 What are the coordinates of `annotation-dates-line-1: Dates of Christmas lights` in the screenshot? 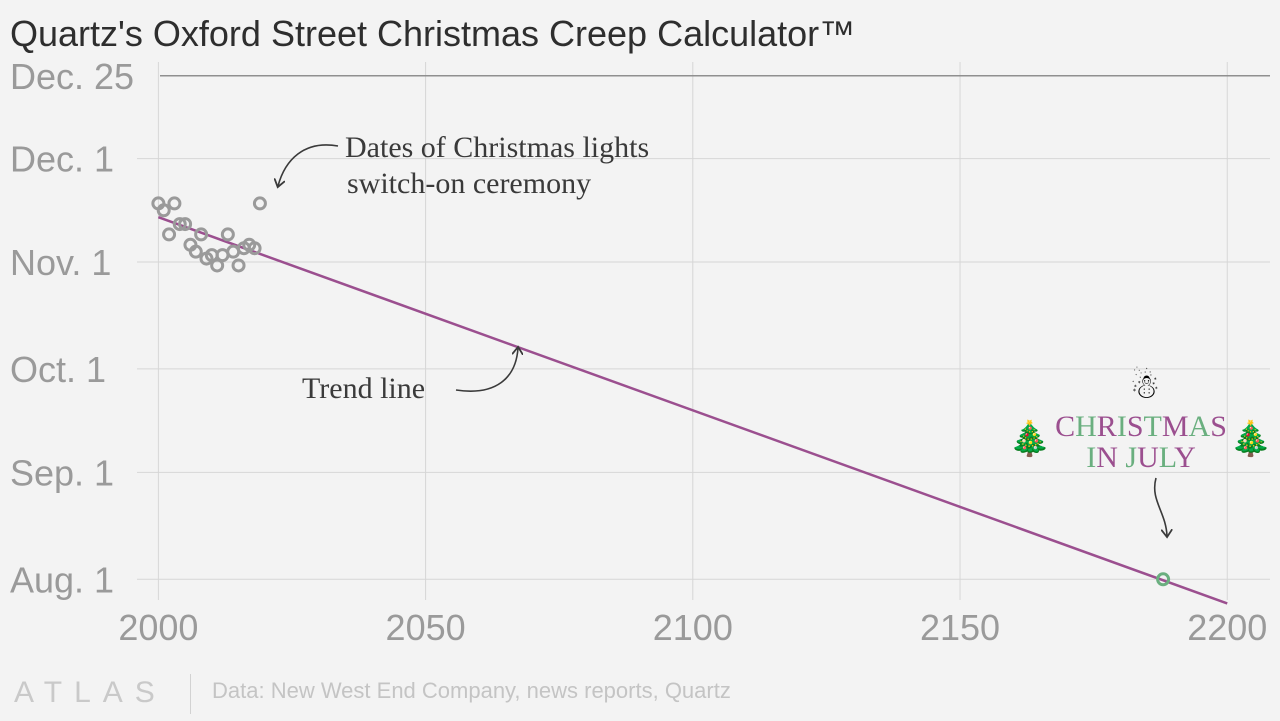 It's located at (497, 147).